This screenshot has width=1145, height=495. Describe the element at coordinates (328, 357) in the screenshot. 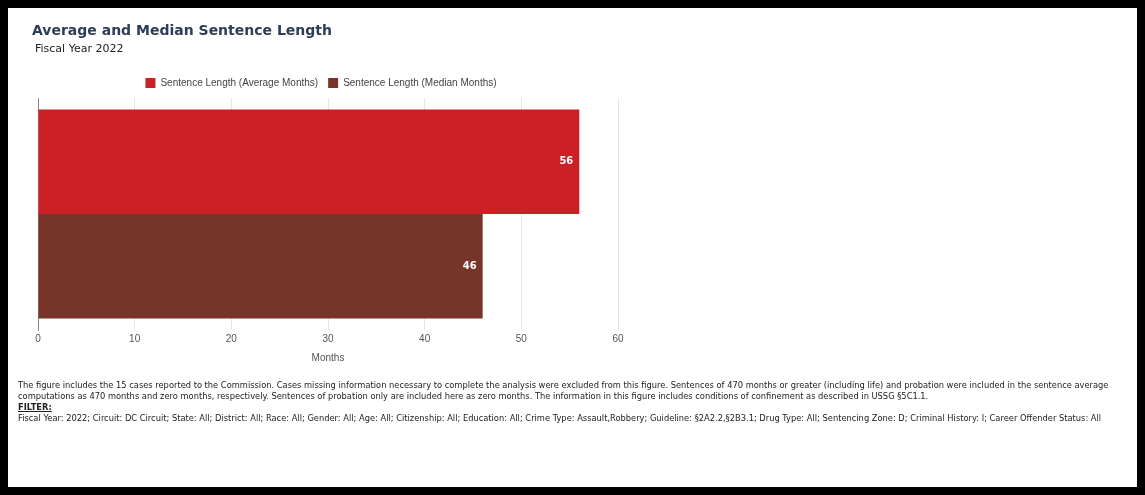

I see `x-axis-title: Months` at that location.